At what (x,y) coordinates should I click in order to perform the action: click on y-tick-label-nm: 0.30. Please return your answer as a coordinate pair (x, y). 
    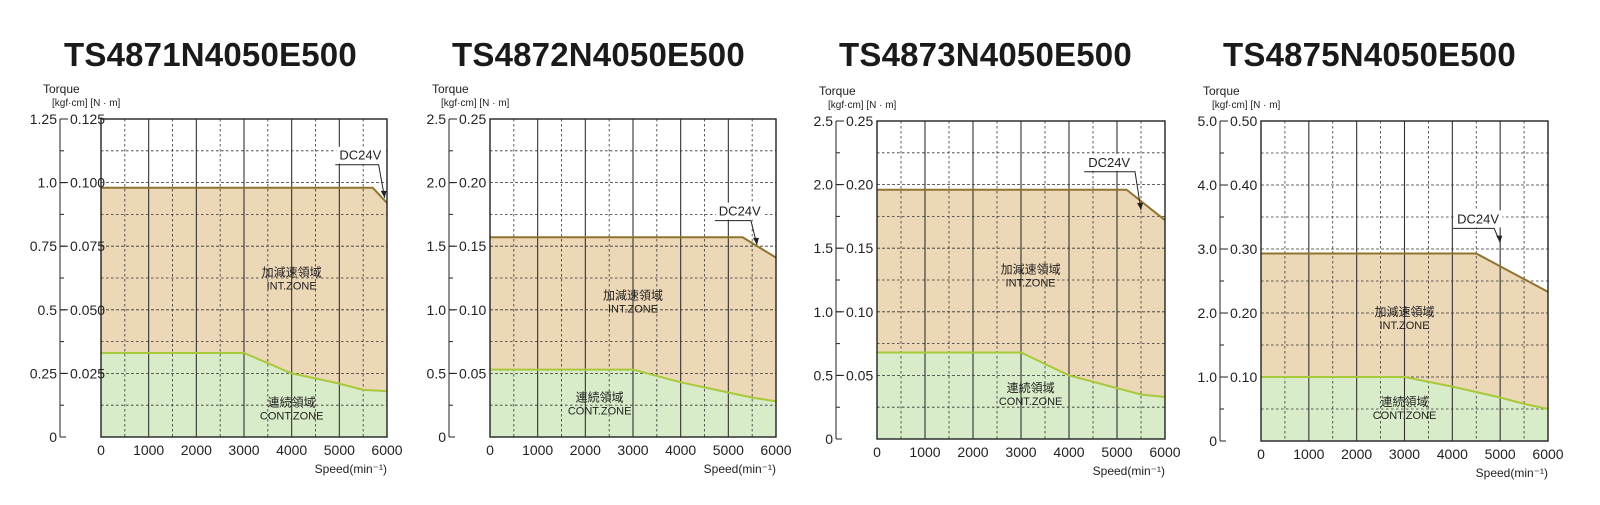
    Looking at the image, I should click on (1243, 249).